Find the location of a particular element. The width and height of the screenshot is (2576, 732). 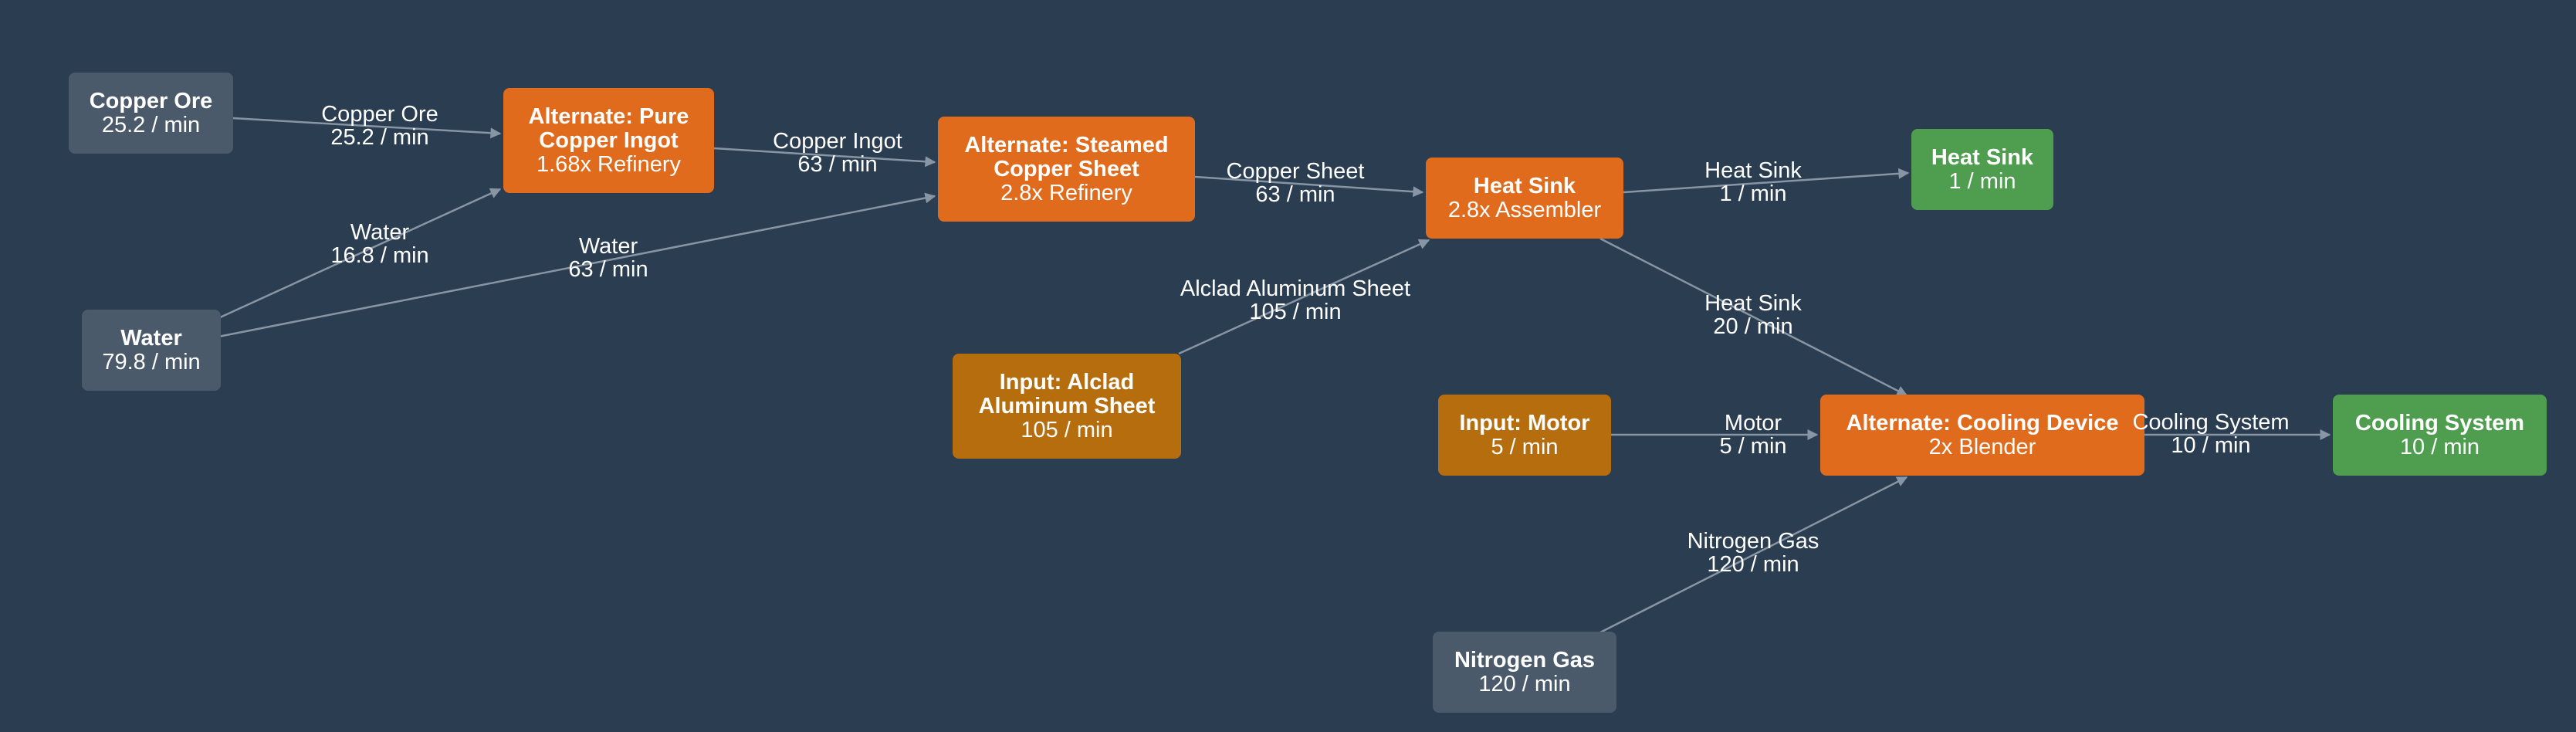

node-nitrogen-gas: Nitrogen Gas 120 / min is located at coordinates (1524, 673).